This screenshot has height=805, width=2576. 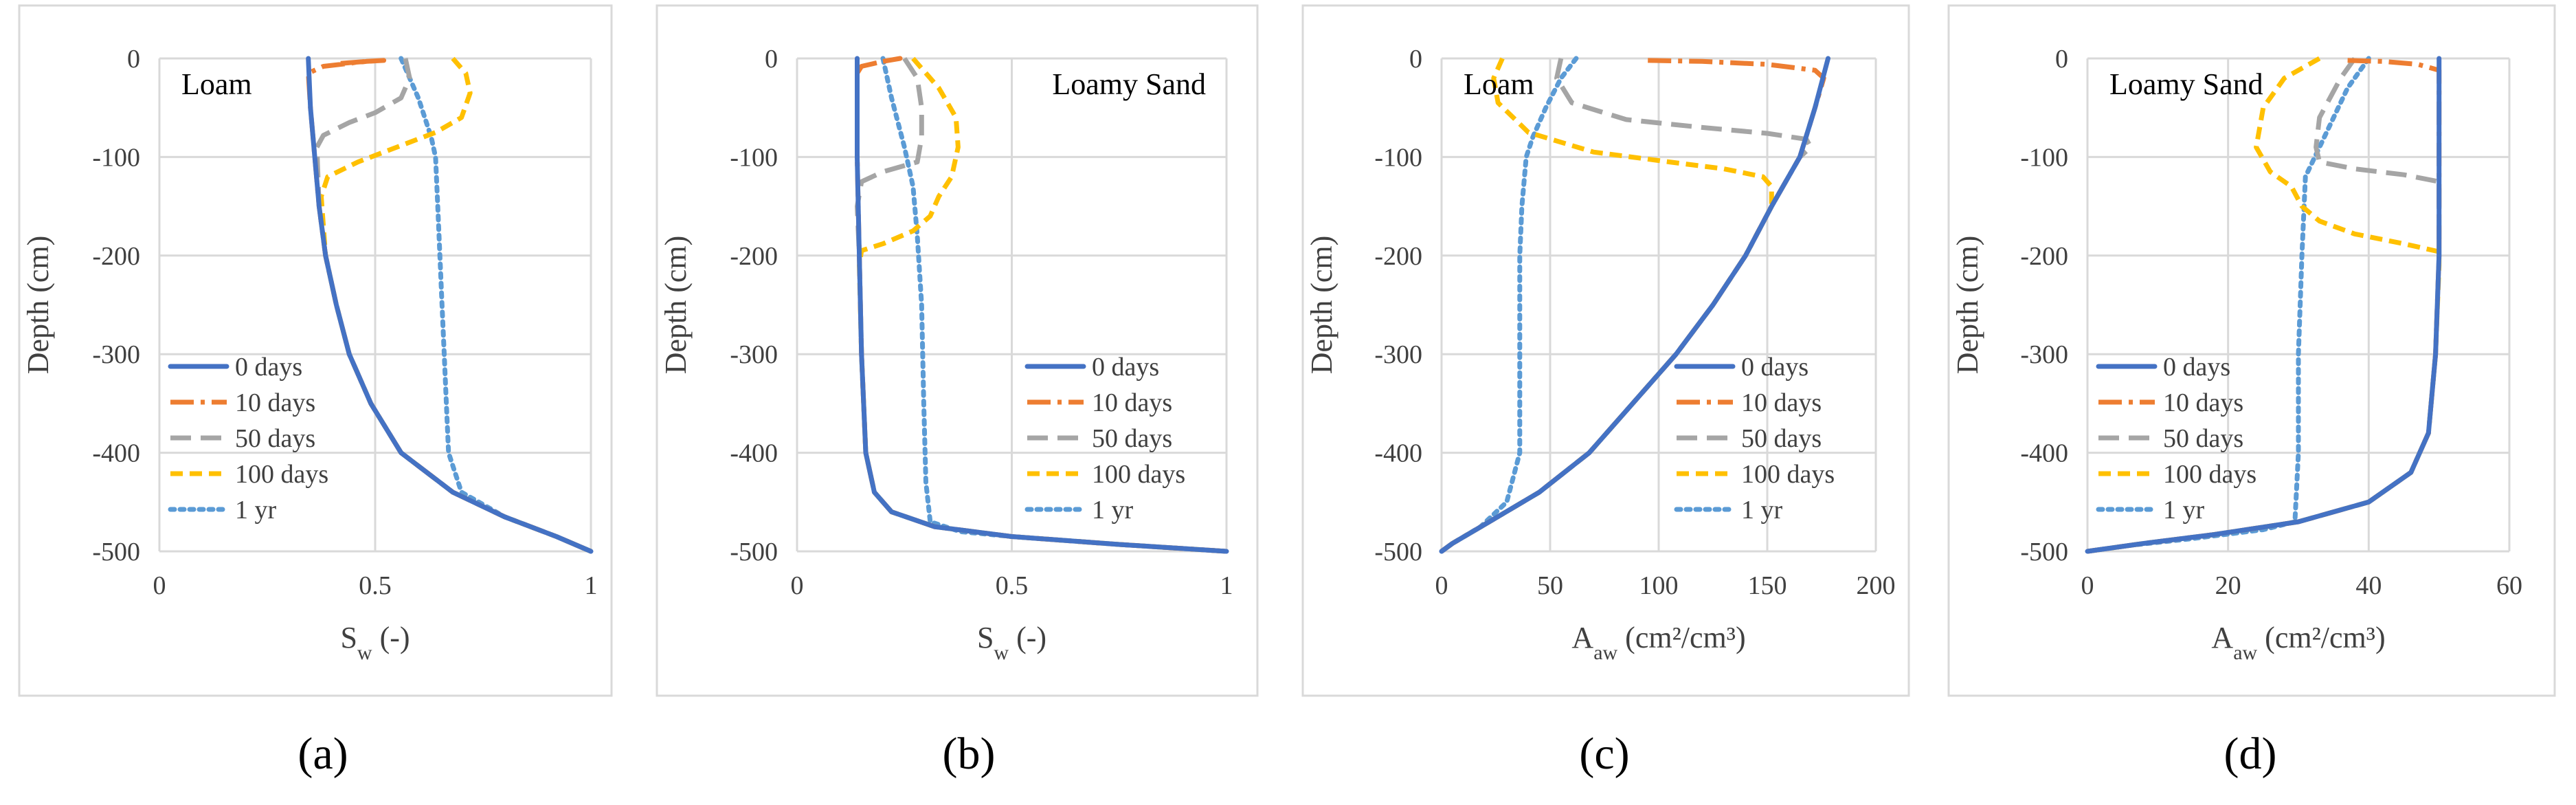 What do you see at coordinates (1876, 585) in the screenshot?
I see `x-tick-label: 200` at bounding box center [1876, 585].